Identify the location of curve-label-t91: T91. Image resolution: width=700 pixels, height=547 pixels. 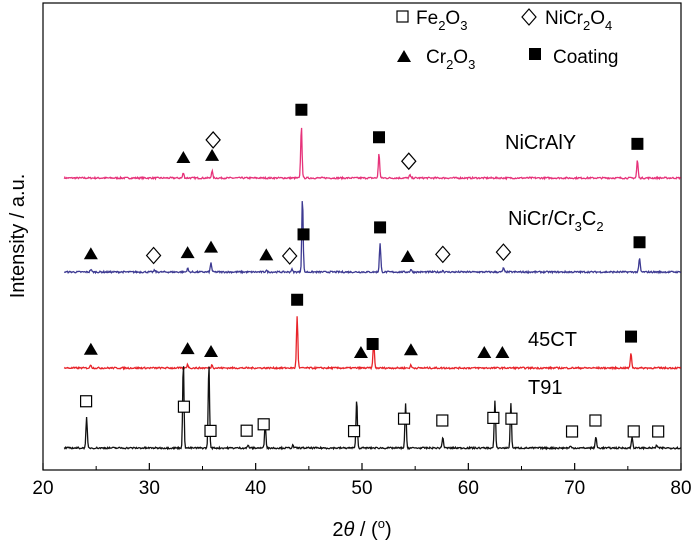
(545, 388).